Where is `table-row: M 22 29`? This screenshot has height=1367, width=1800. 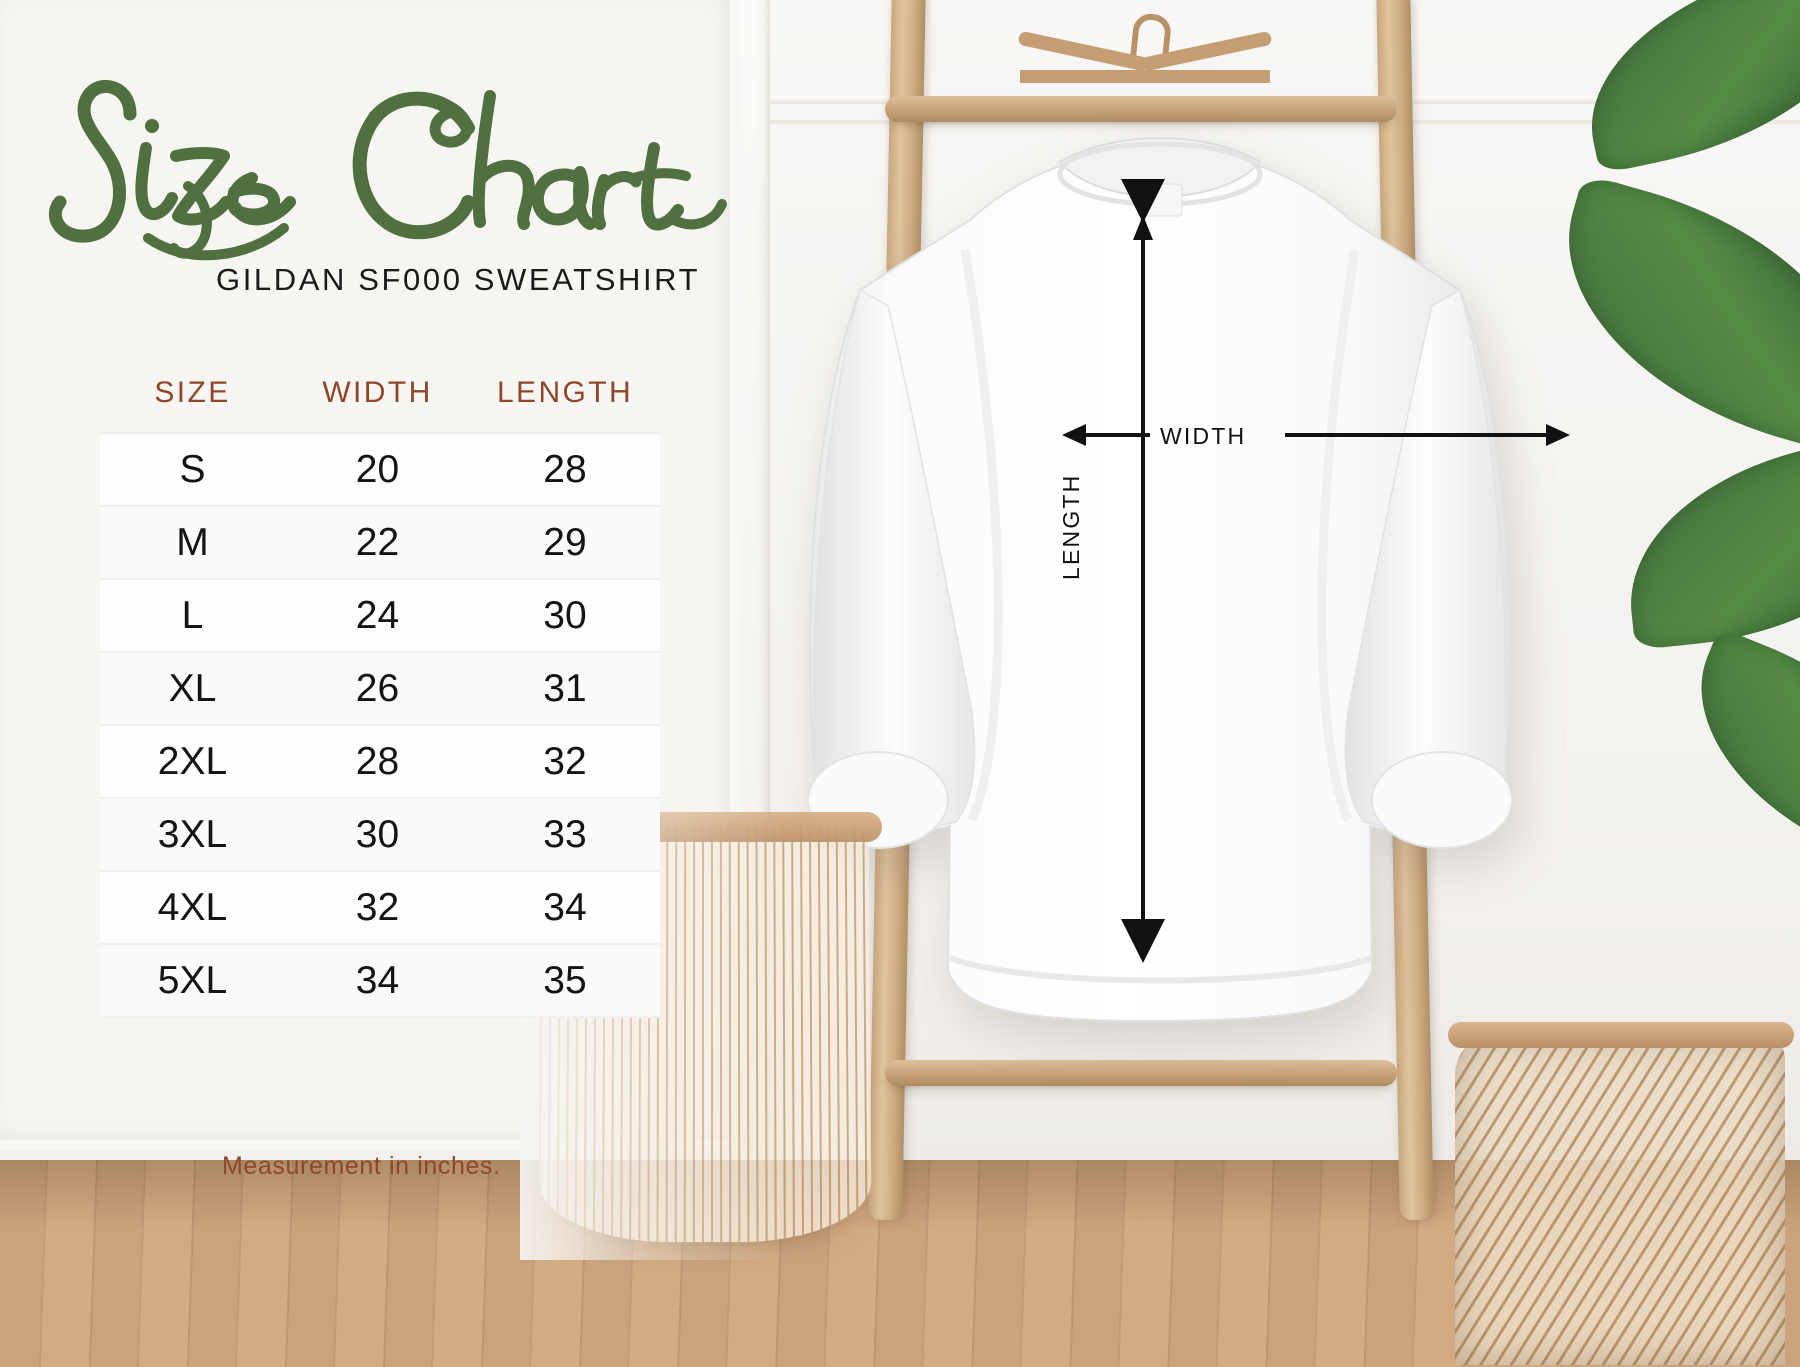
table-row: M 22 29 is located at coordinates (380, 543).